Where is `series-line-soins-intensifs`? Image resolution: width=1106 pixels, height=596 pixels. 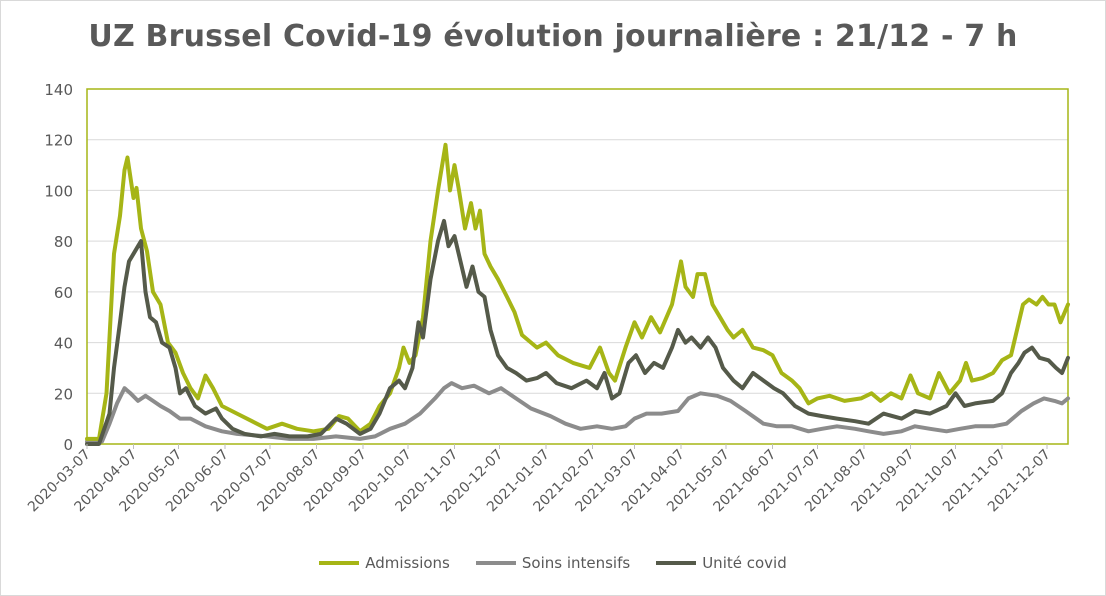
series-line-soins-intensifs is located at coordinates (577, 412).